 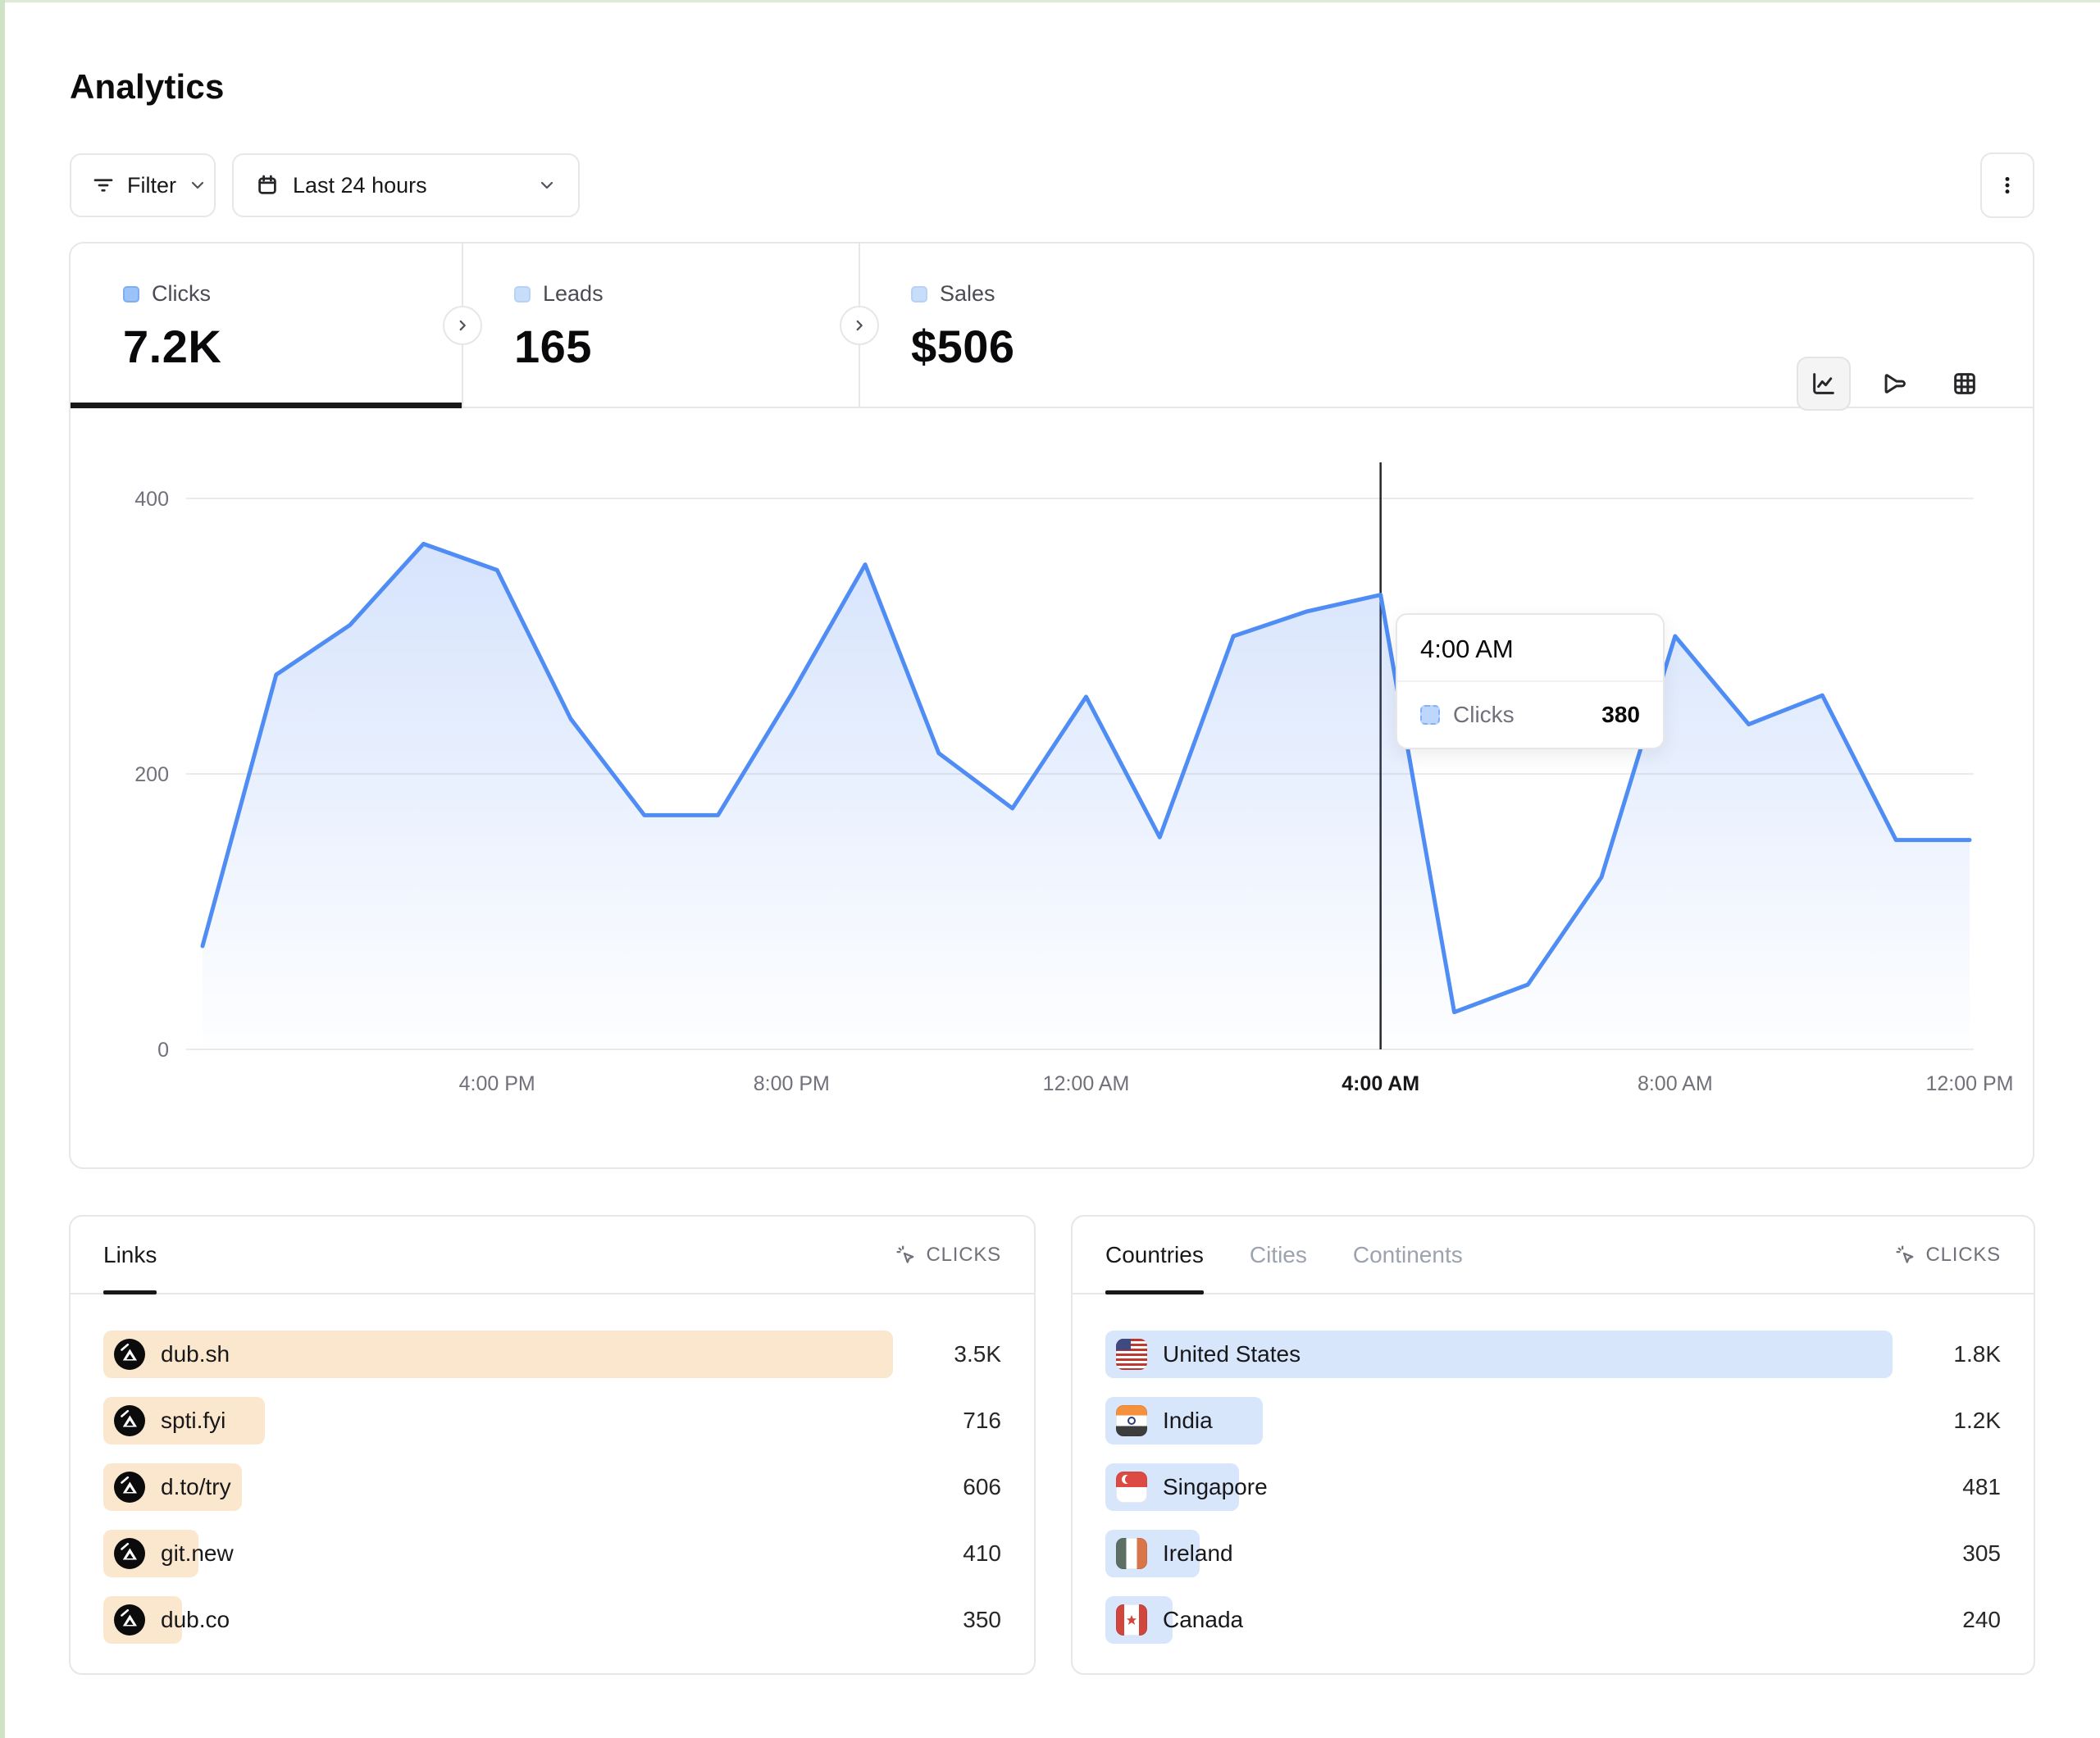 I want to click on links-tabs: Links, so click(x=130, y=1255).